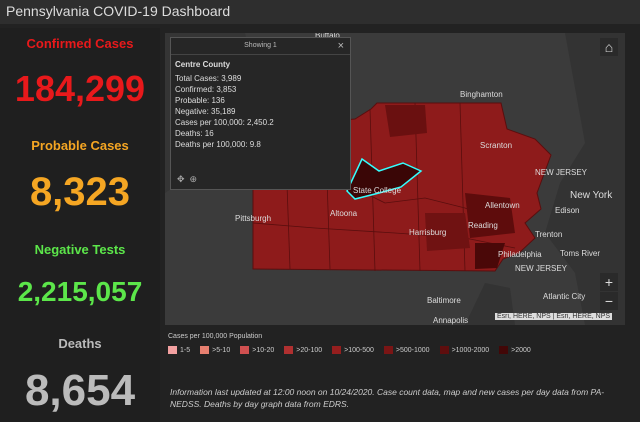 Image resolution: width=640 pixels, height=422 pixels. What do you see at coordinates (585, 179) in the screenshot?
I see `water` at bounding box center [585, 179].